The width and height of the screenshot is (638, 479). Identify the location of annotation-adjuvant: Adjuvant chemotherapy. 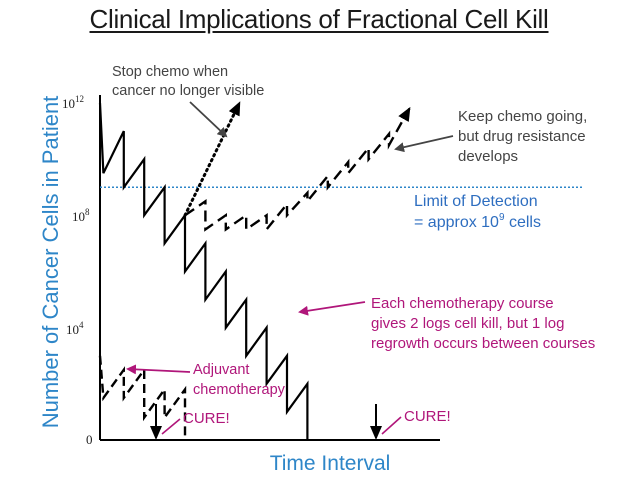
(239, 380).